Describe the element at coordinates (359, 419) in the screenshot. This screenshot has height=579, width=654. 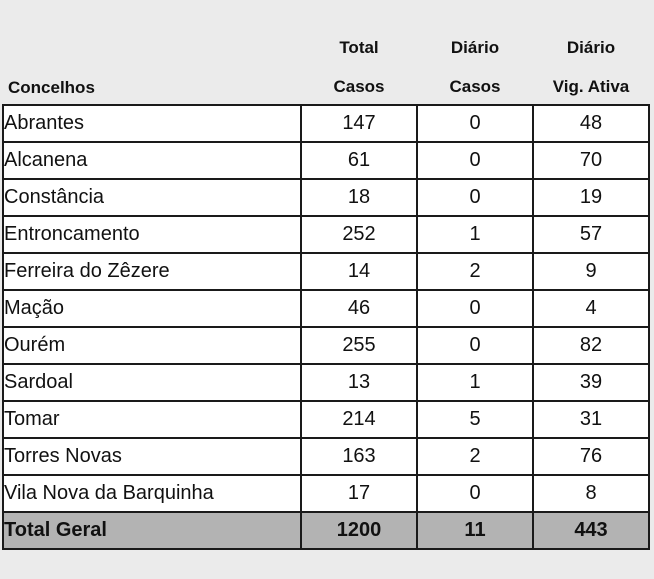
I see `total-casos-cell: 214` at that location.